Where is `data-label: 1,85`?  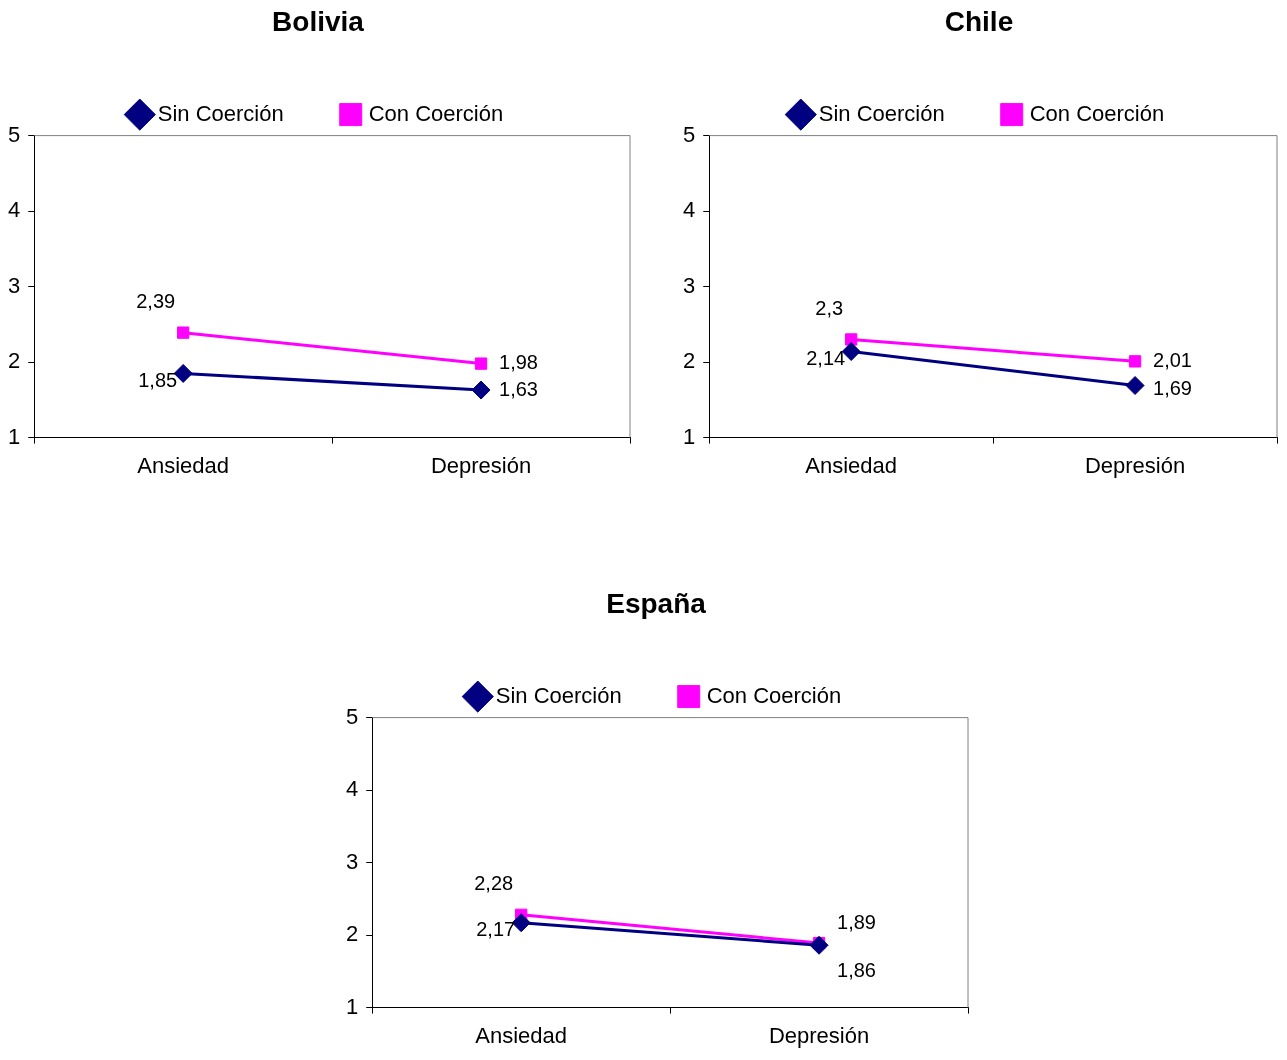
data-label: 1,85 is located at coordinates (158, 379).